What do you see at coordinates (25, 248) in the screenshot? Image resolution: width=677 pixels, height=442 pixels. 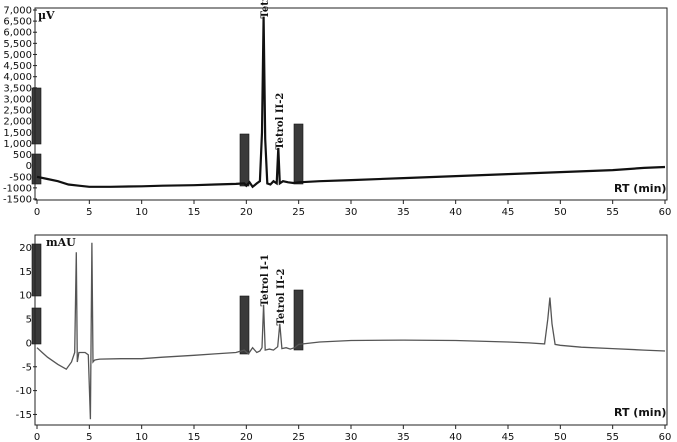 I see `y-tick-label: 20` at bounding box center [25, 248].